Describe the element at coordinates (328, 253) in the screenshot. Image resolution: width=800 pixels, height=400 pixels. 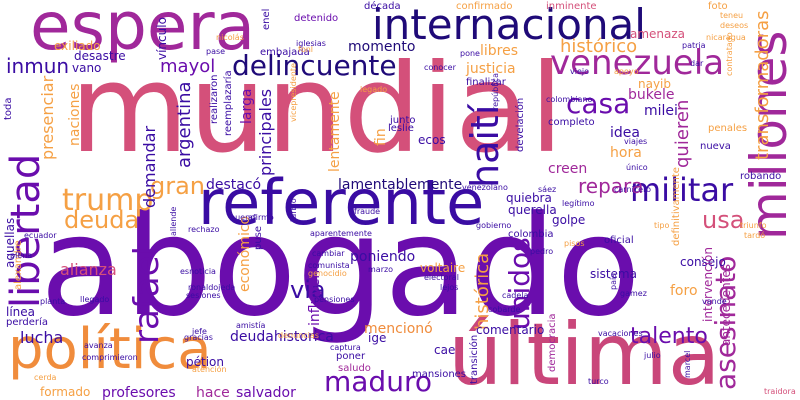
I see `word: cambiar` at that location.